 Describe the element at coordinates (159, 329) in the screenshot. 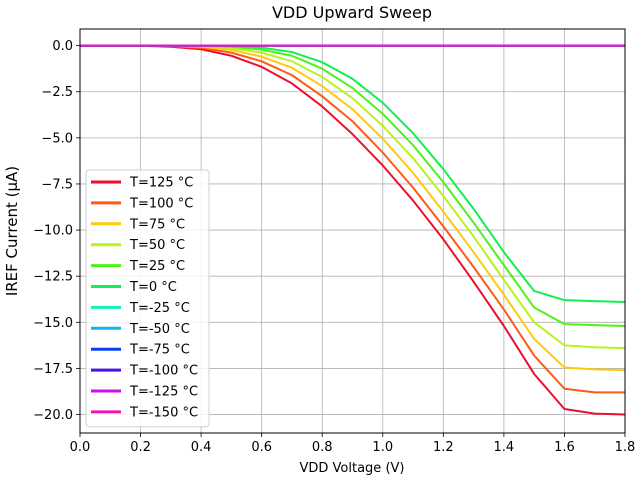

I see `legend-label: T=-50 °C` at that location.